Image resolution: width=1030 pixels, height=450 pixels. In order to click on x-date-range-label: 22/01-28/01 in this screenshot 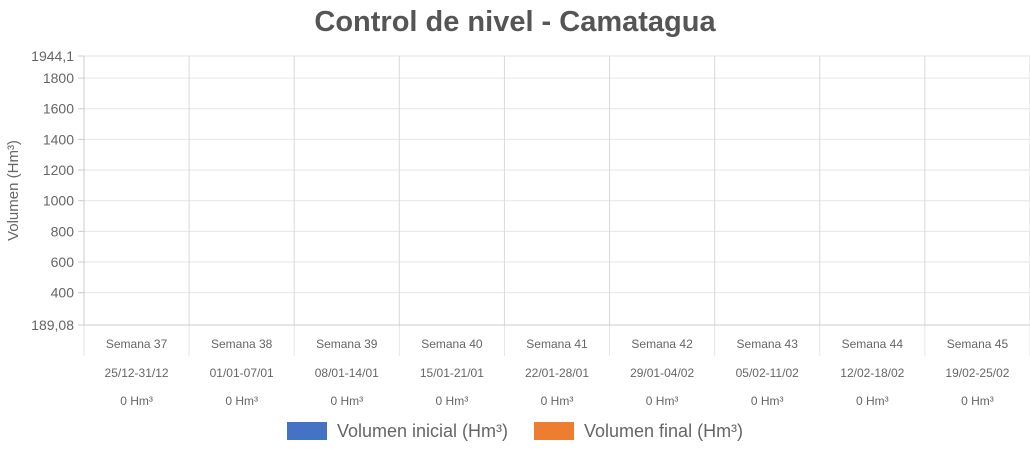, I will do `click(557, 373)`.